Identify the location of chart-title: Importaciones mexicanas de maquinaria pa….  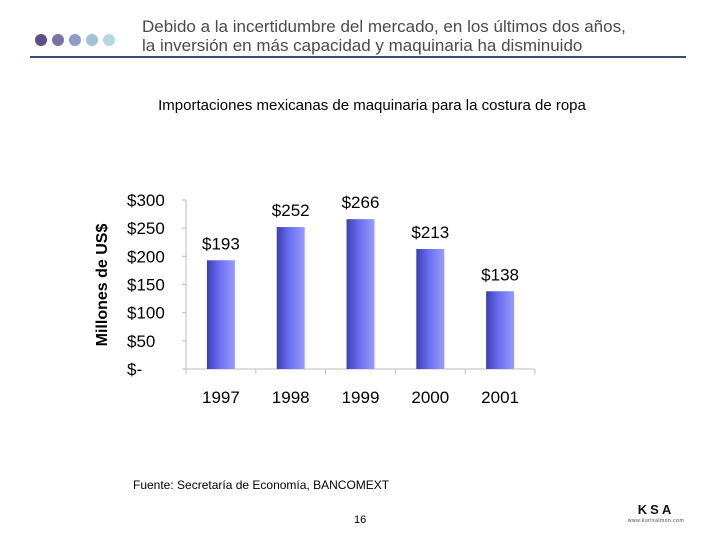
(372, 105).